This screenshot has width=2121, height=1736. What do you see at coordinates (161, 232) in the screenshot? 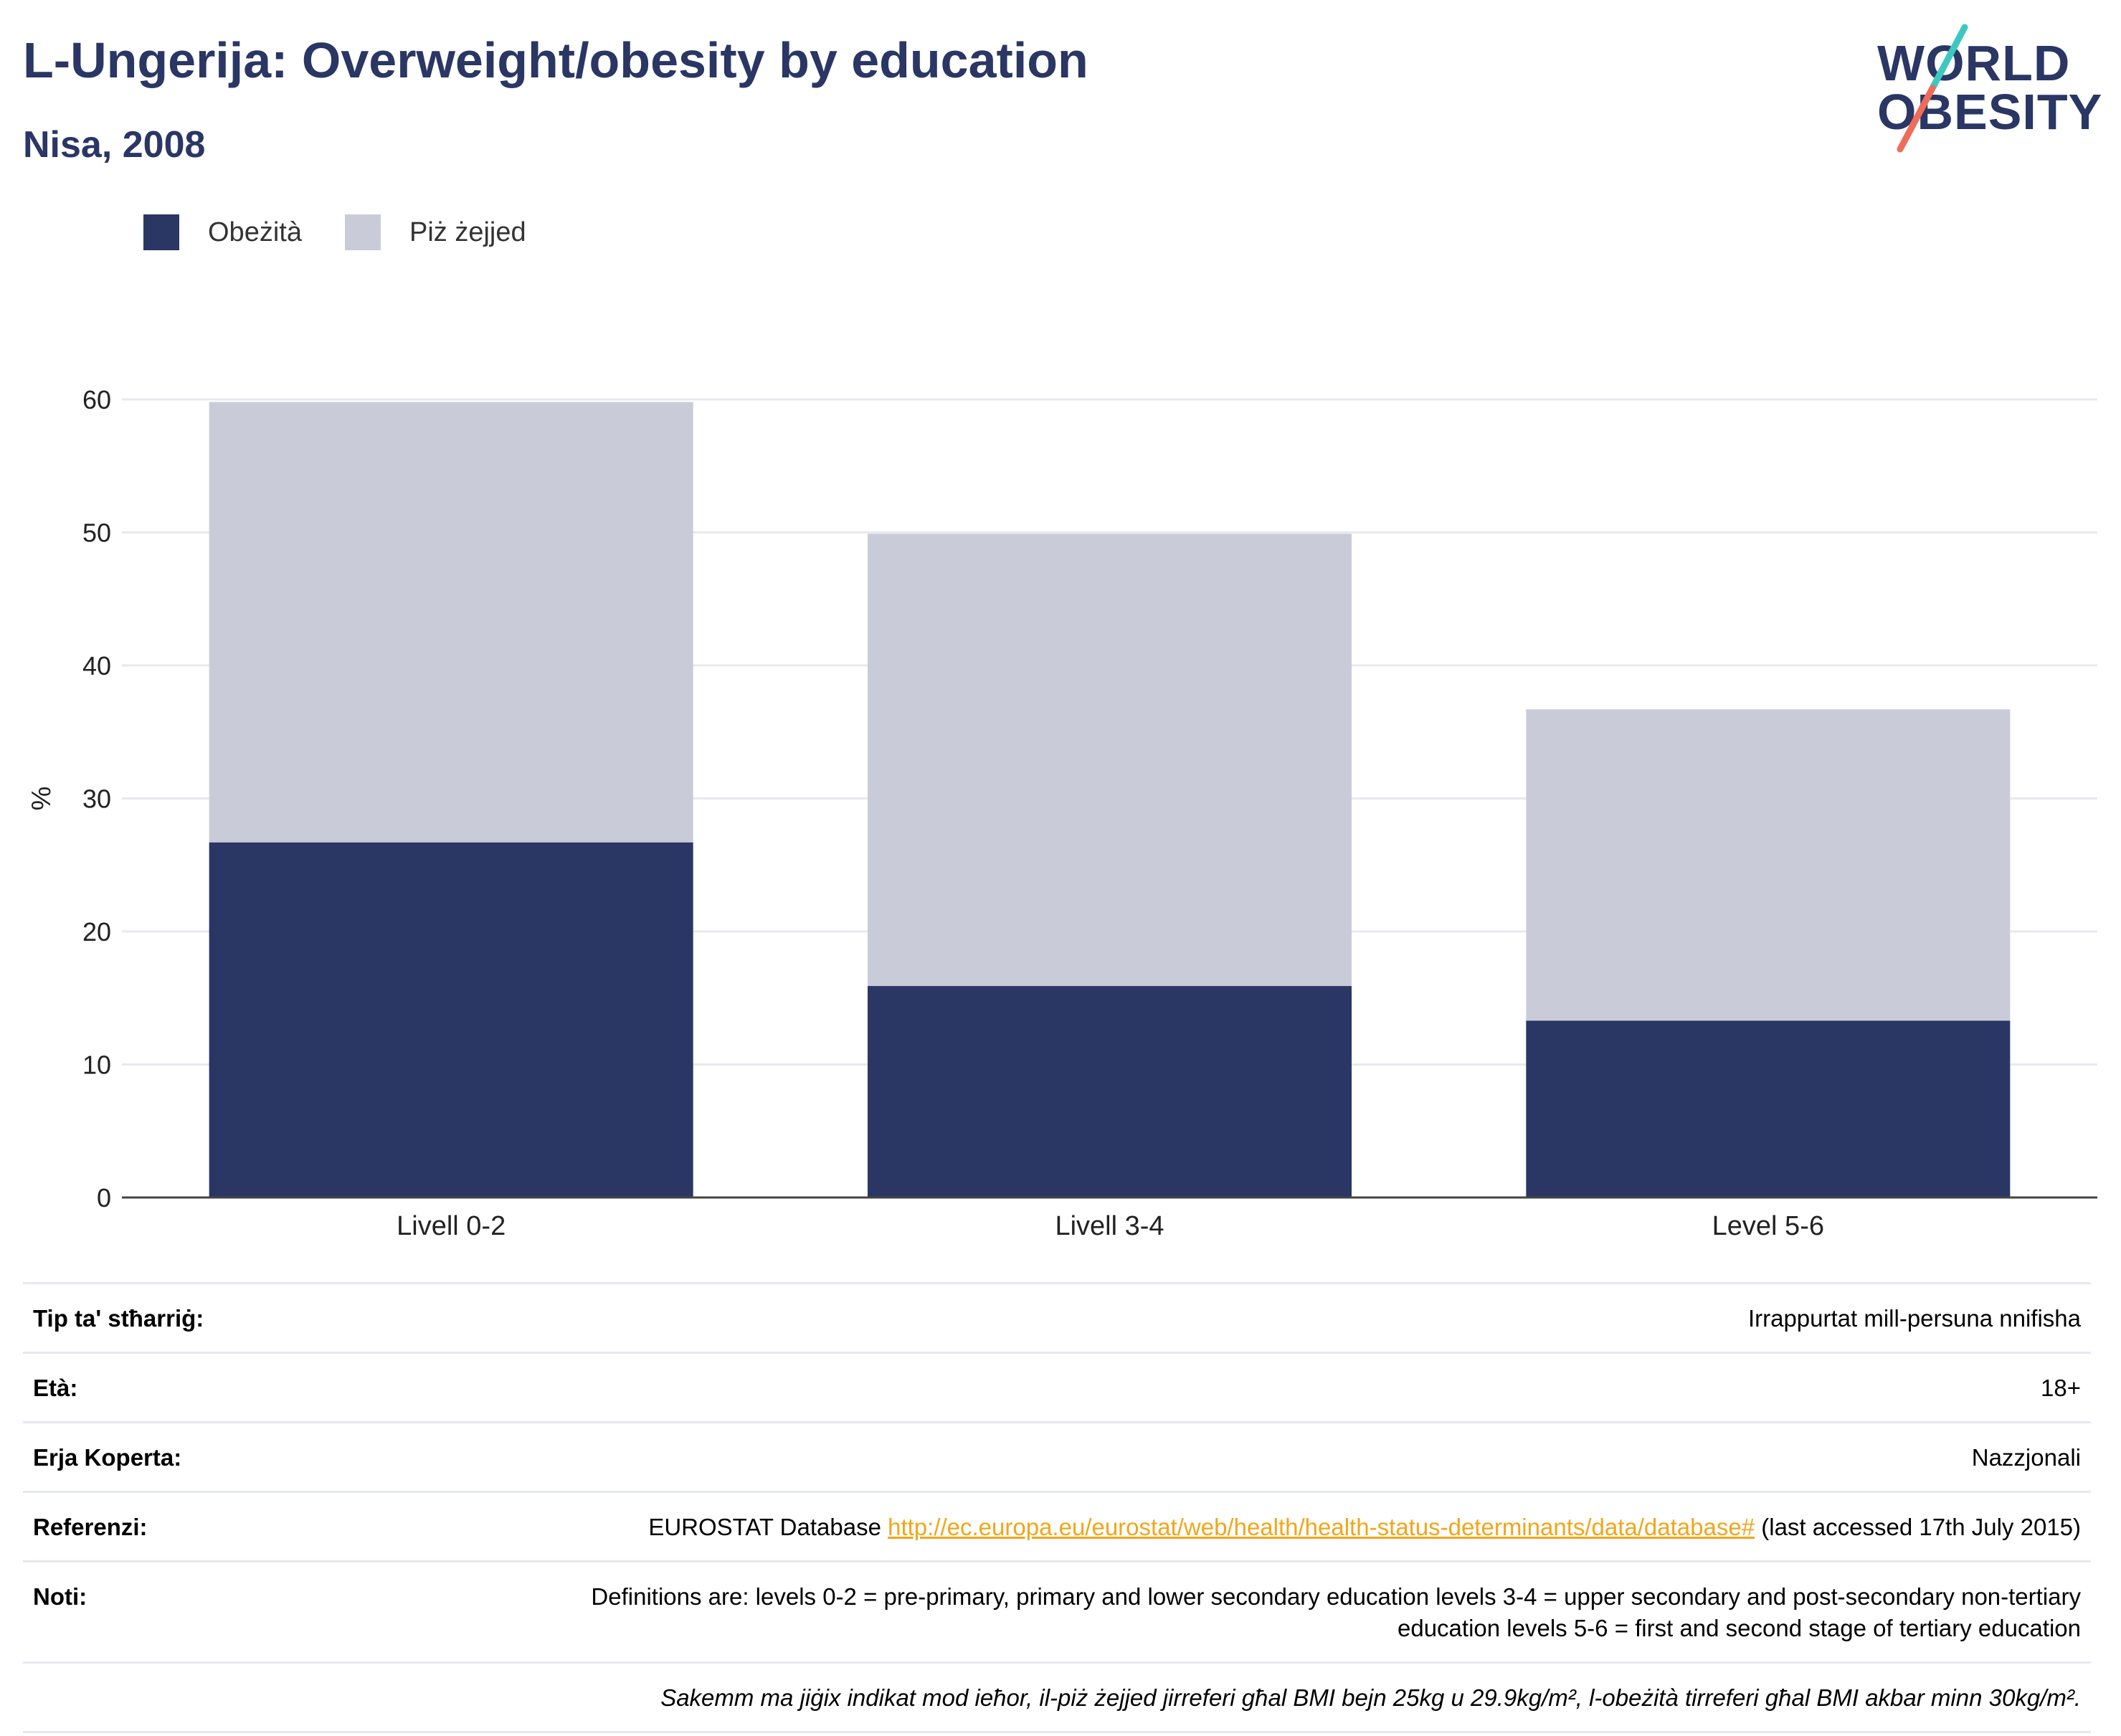
I see `legend-swatch-obesity` at bounding box center [161, 232].